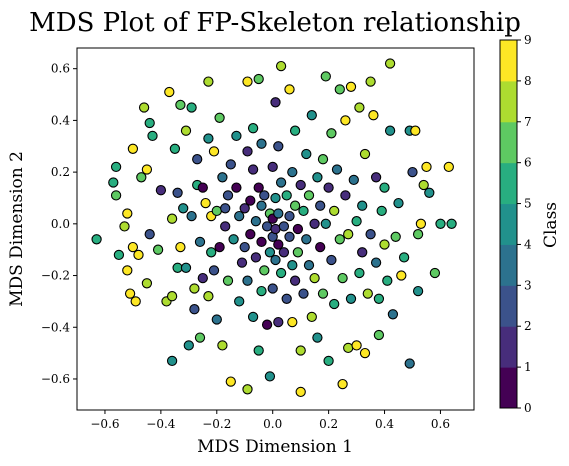 This screenshot has height=466, width=569. What do you see at coordinates (60, 69) in the screenshot?
I see `y-tick-label: 0.6` at bounding box center [60, 69].